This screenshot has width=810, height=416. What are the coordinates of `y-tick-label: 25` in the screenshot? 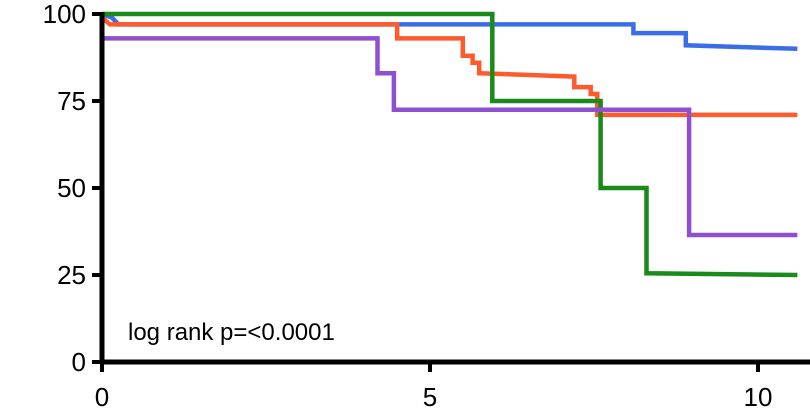 It's located at (71, 275).